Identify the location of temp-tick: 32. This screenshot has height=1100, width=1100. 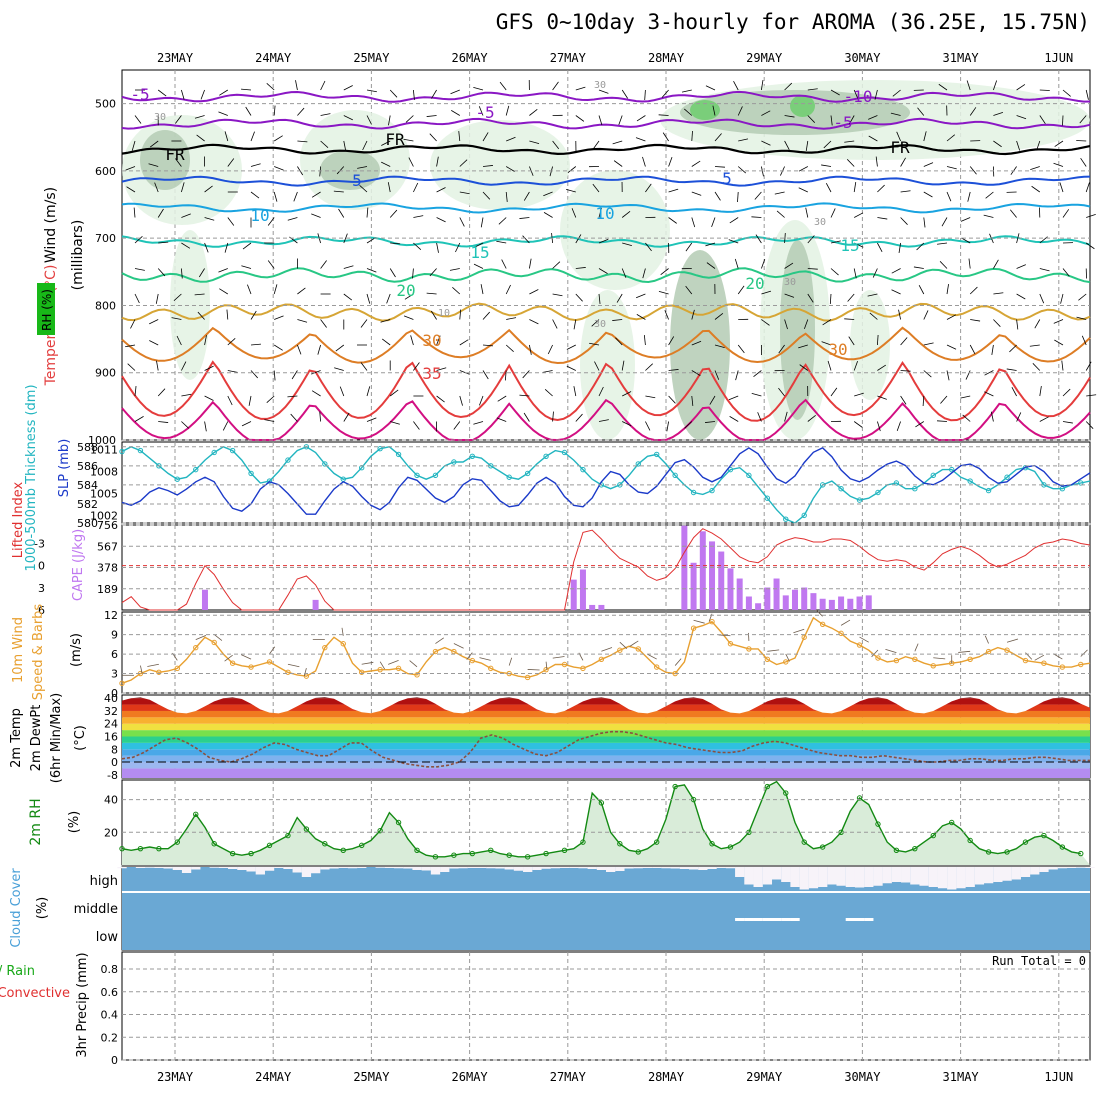
(111, 711).